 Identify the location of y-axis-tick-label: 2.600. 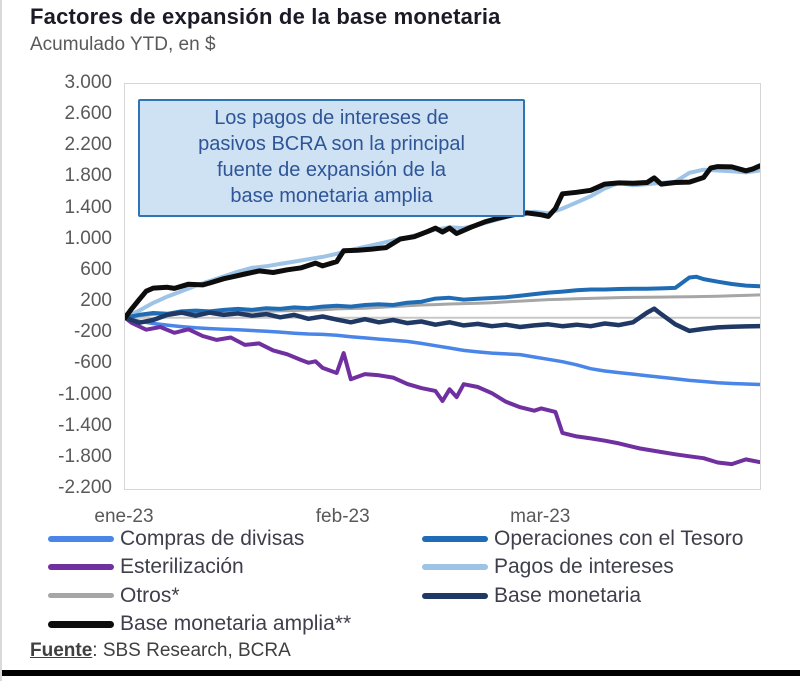
(88, 114).